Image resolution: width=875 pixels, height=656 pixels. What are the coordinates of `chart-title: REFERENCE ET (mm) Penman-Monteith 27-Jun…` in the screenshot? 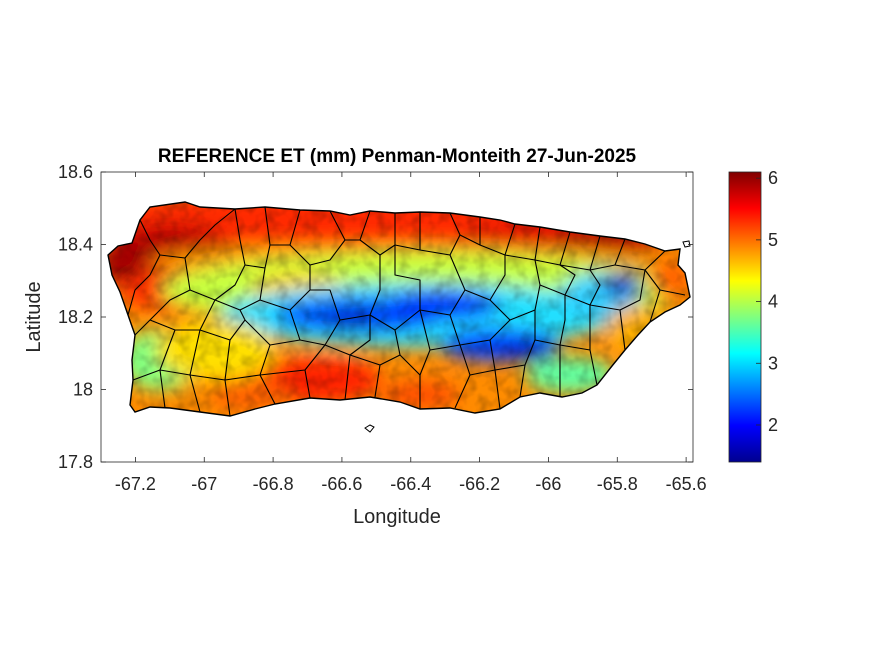 It's located at (397, 156).